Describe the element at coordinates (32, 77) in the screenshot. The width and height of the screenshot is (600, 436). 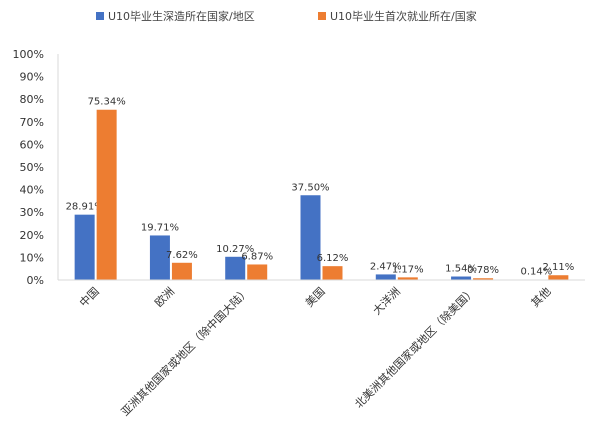
I see `y-tick-label: 90%` at that location.